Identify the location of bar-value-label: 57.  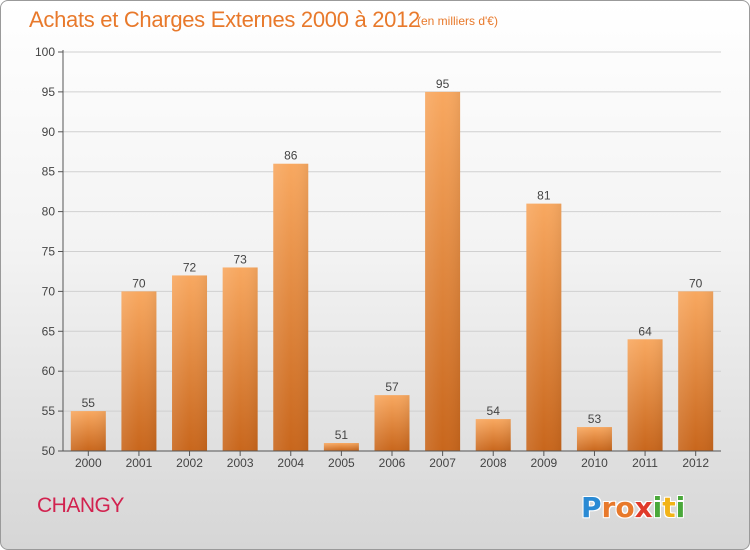
(392, 387).